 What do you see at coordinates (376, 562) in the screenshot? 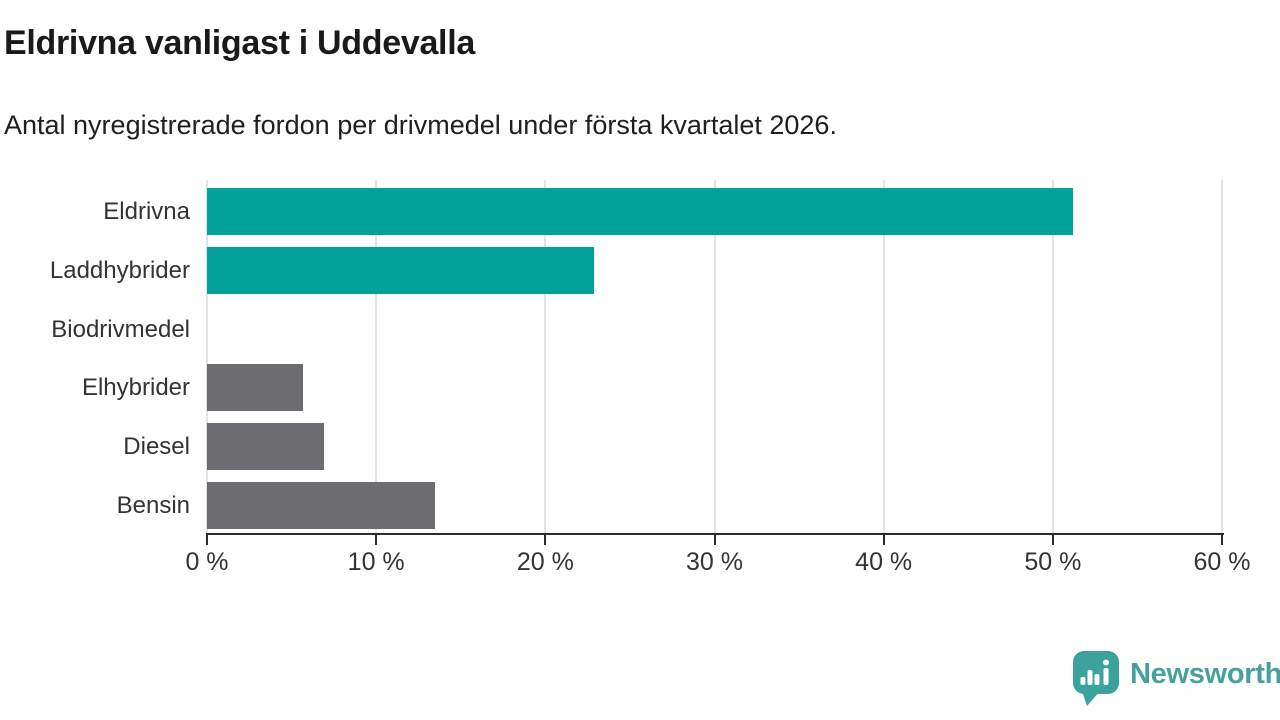
I see `x-axis-tick-label: 10 %` at bounding box center [376, 562].